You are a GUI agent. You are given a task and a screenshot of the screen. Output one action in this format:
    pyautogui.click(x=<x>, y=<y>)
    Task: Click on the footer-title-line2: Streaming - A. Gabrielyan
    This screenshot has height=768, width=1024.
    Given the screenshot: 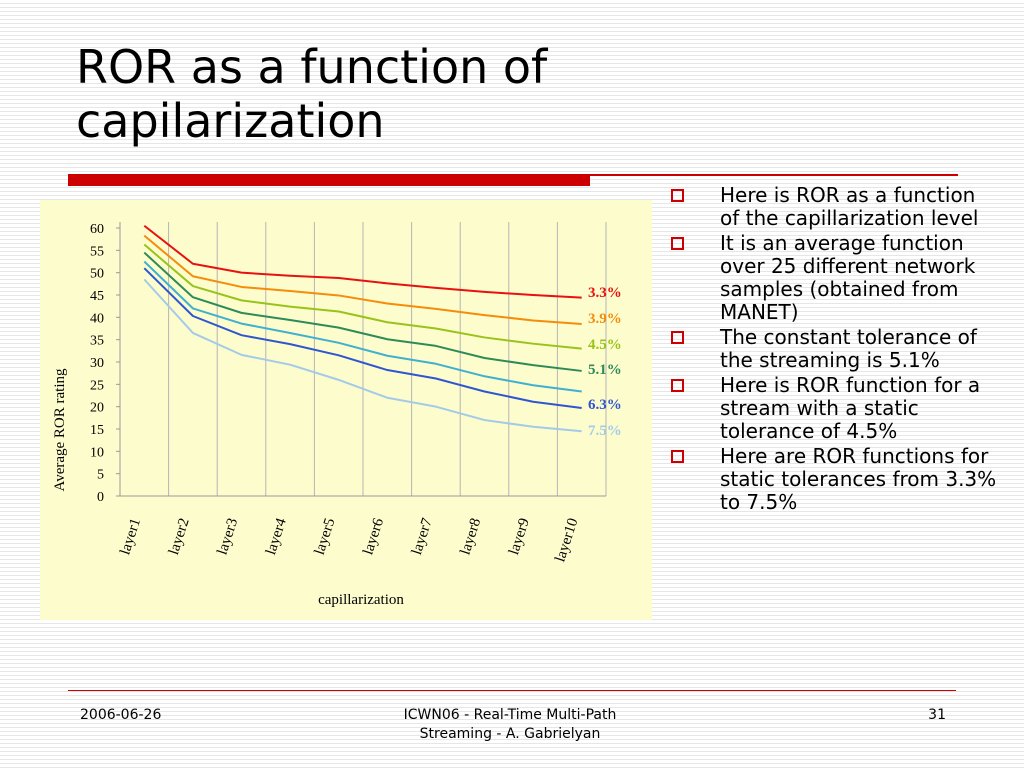 What is the action you would take?
    pyautogui.click(x=510, y=734)
    